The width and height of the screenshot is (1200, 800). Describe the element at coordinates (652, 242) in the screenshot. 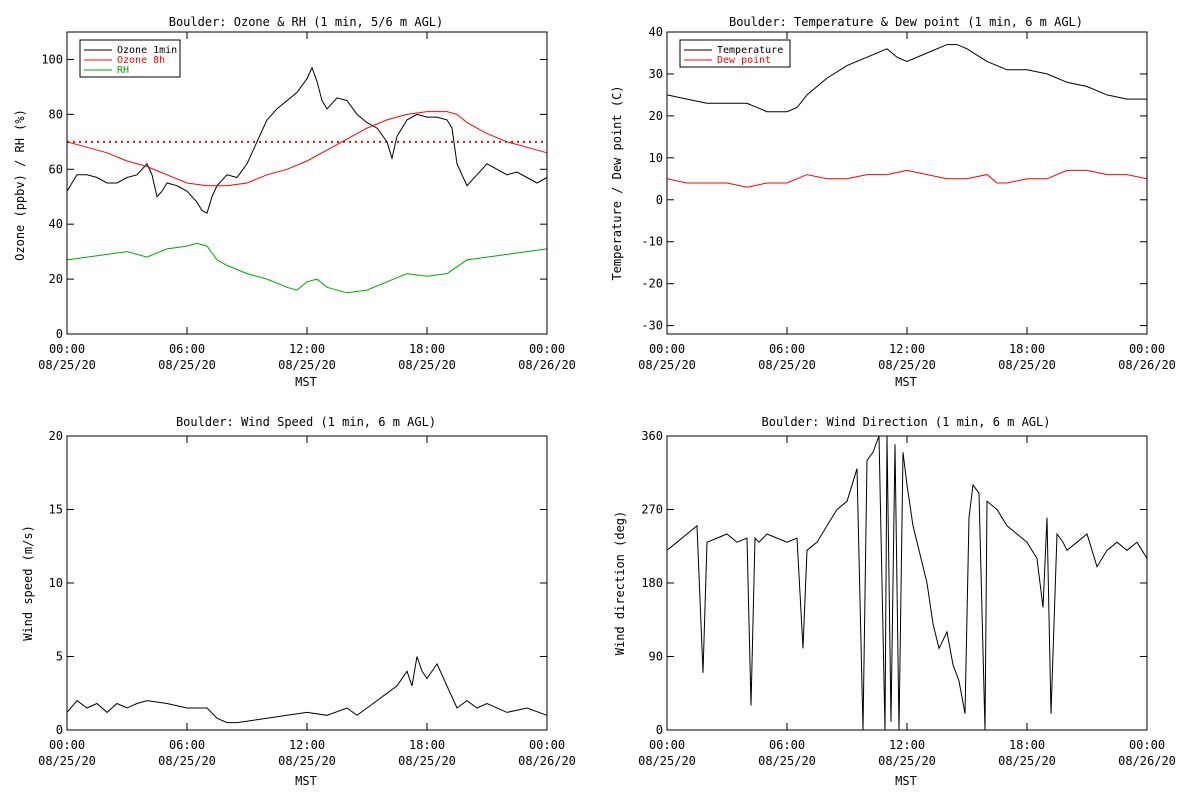

I see `y-tick-label: -10` at that location.